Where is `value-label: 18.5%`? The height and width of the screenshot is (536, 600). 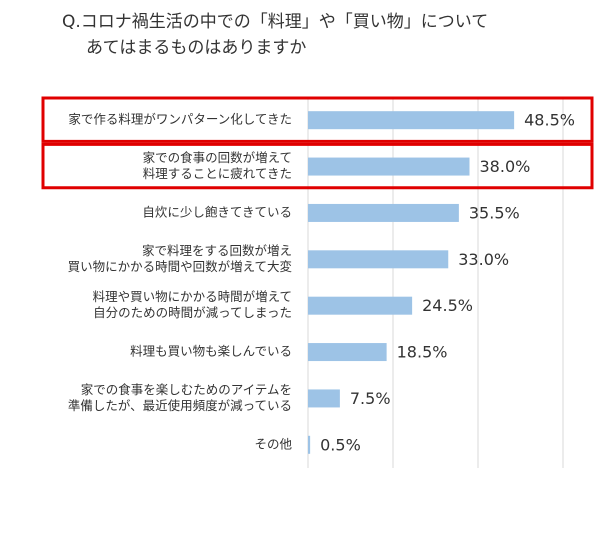
value-label: 18.5% is located at coordinates (422, 352).